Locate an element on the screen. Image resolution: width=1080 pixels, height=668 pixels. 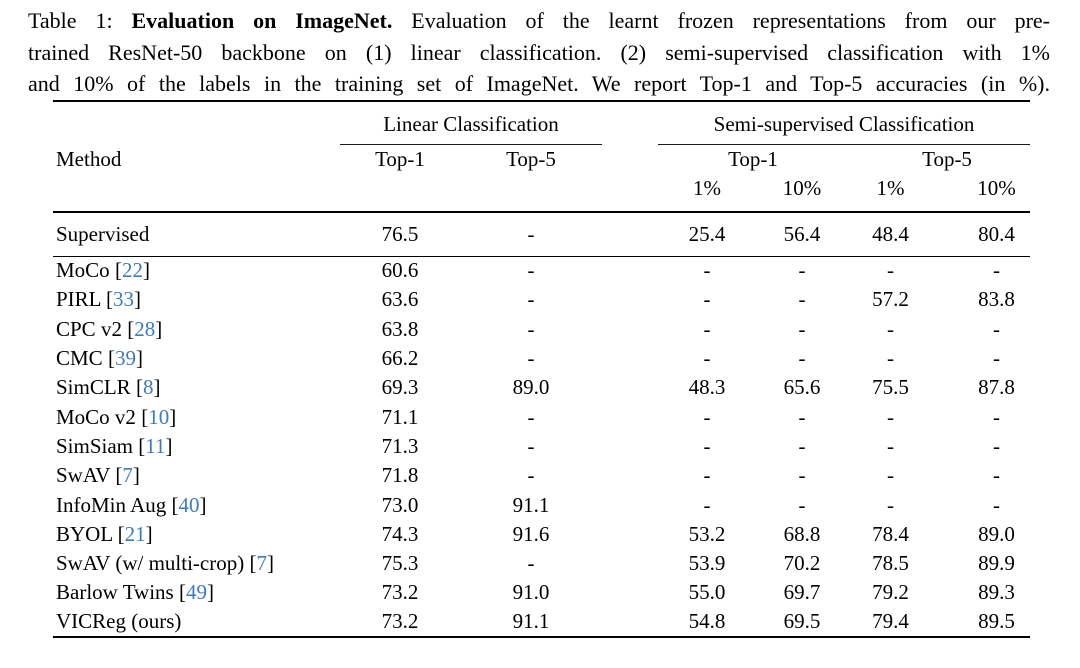
citation: [22] is located at coordinates (129, 270).